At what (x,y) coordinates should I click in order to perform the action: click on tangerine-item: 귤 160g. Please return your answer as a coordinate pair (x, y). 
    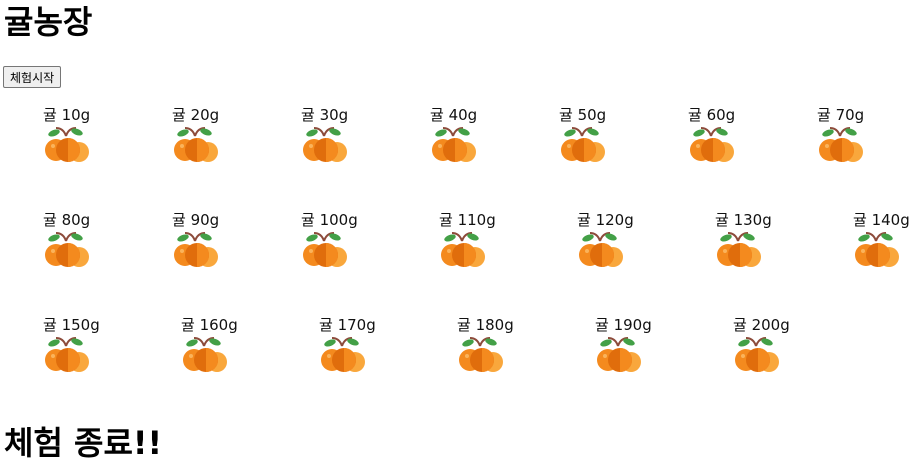
    Looking at the image, I should click on (216, 351).